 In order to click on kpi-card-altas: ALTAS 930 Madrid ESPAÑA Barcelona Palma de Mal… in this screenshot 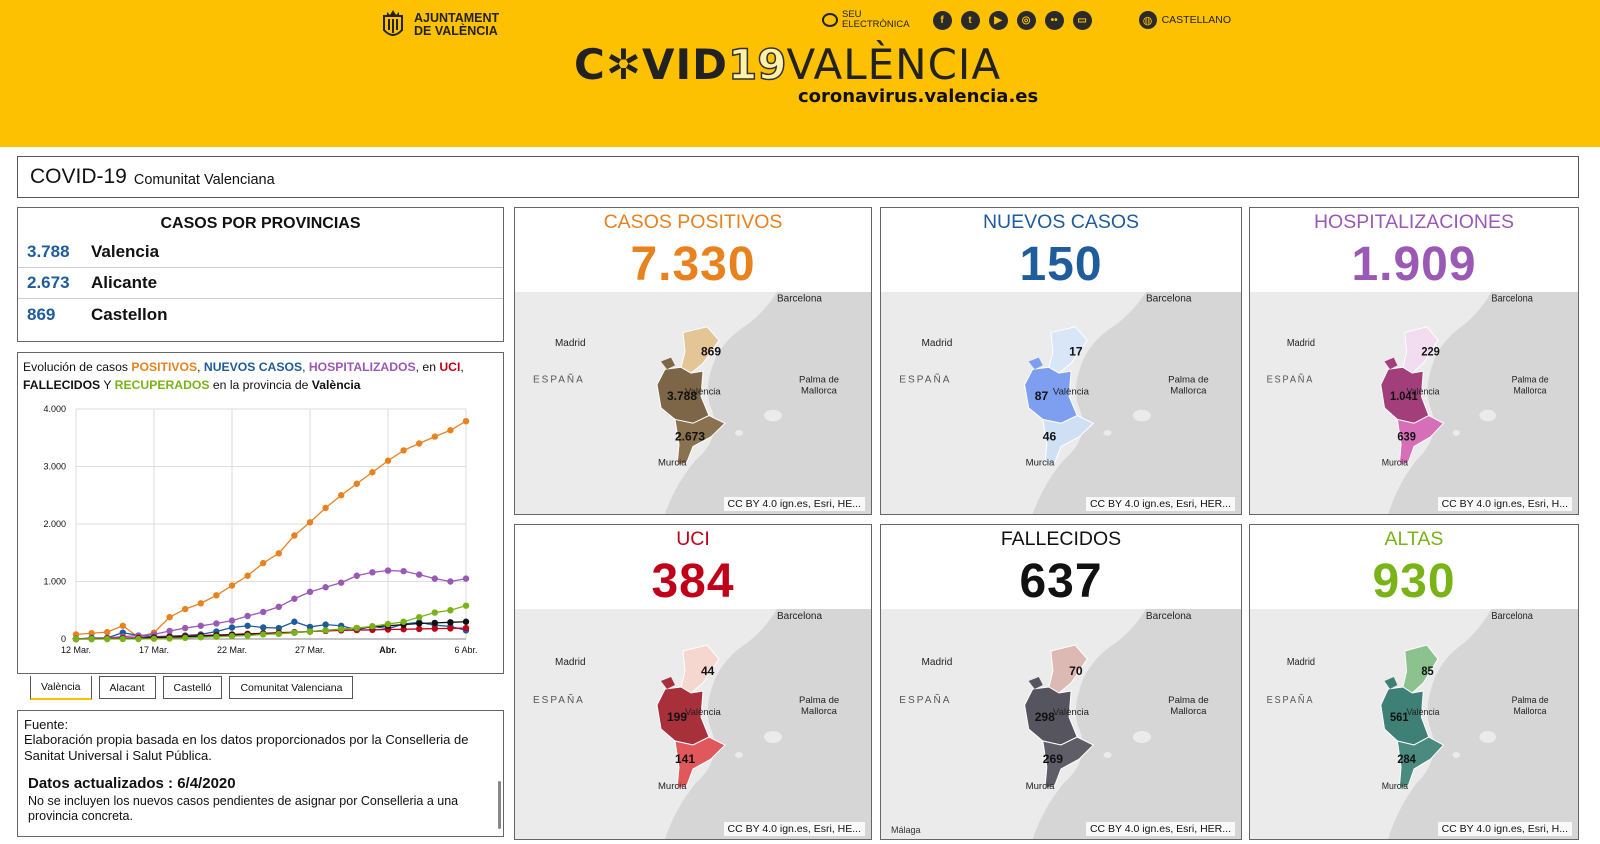, I will do `click(1414, 682)`.